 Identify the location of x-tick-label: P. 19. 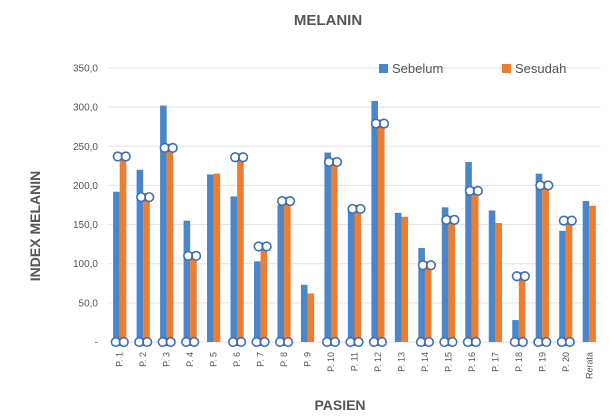
(542, 362).